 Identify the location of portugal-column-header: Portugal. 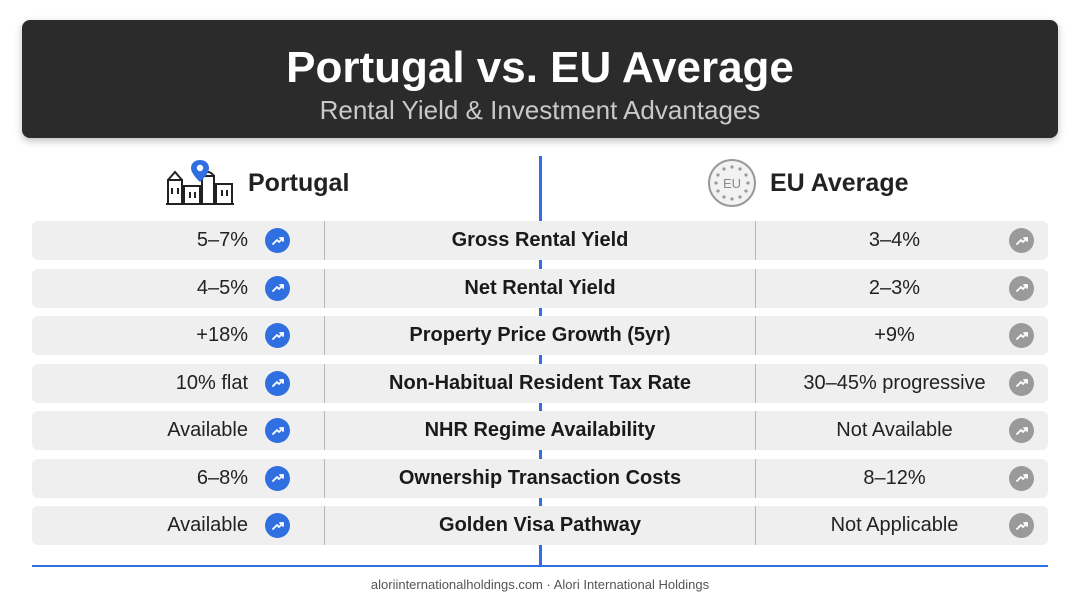
(256, 183).